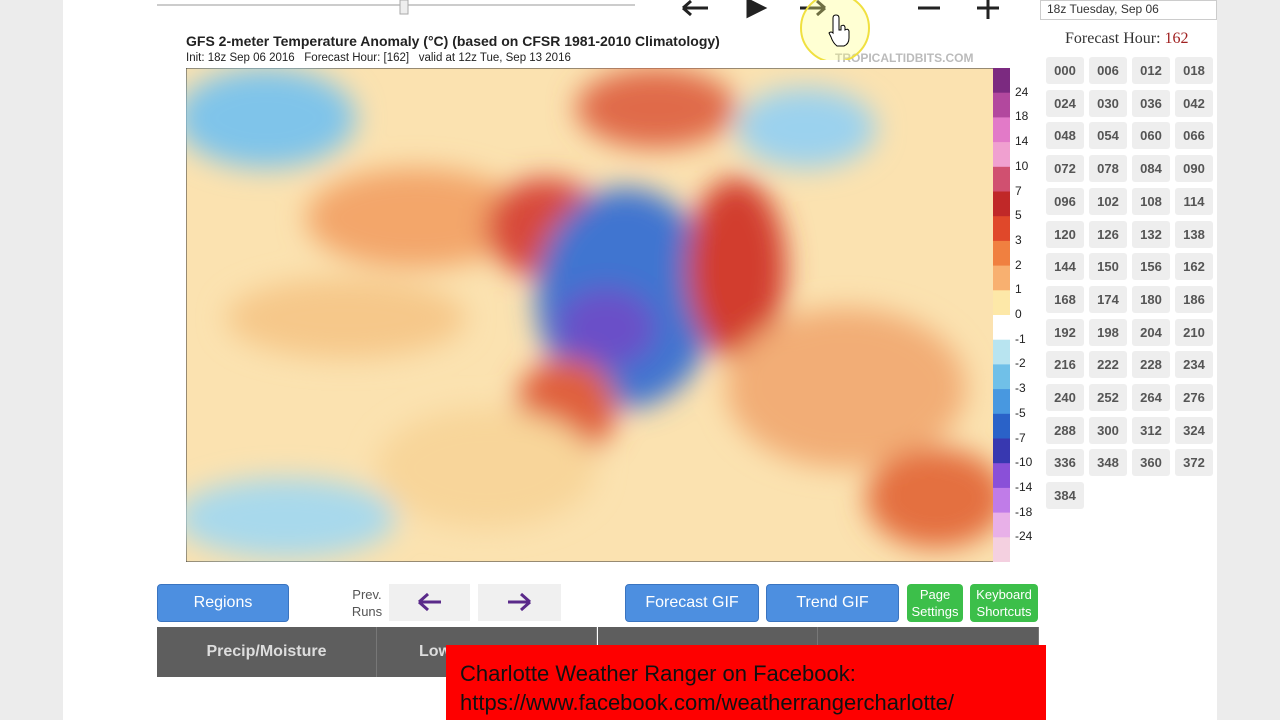 Image resolution: width=1280 pixels, height=720 pixels. Describe the element at coordinates (1151, 234) in the screenshot. I see `hour-button: 132` at that location.